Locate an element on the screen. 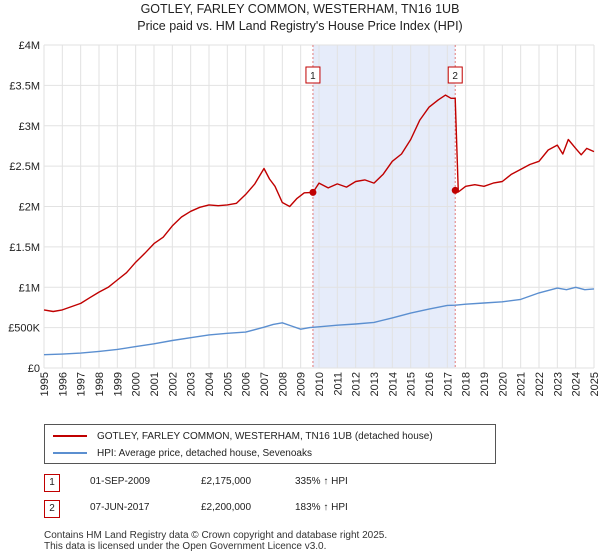 This screenshot has width=600, height=560. sale-hpi-change: 335% ↑ HPI is located at coordinates (321, 481).